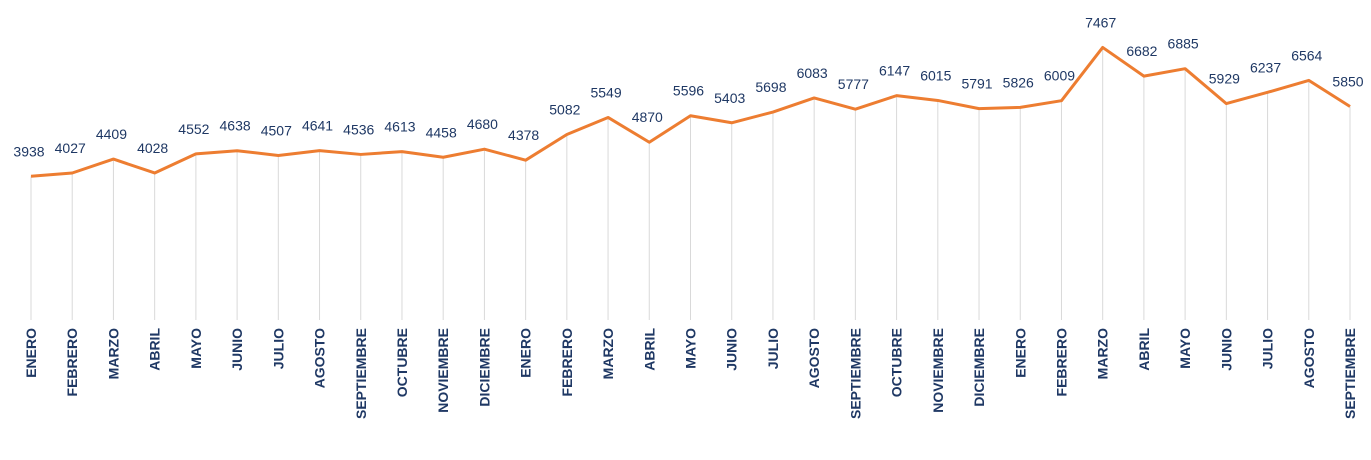 Image resolution: width=1371 pixels, height=460 pixels. I want to click on data-label: 5403, so click(729, 98).